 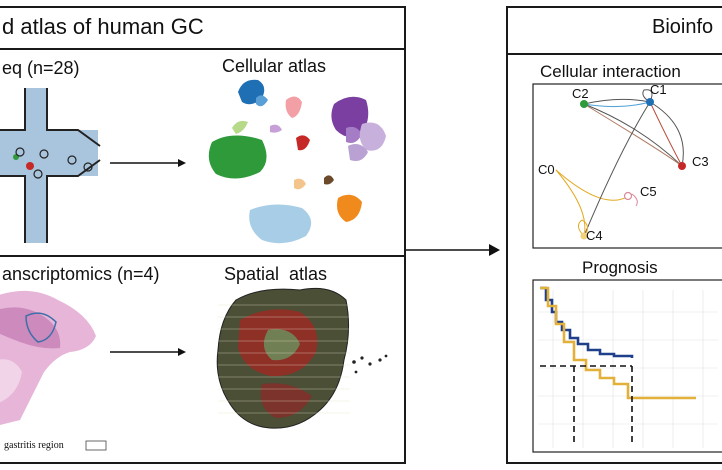 What do you see at coordinates (276, 274) in the screenshot?
I see `spatial-atlas-label: Spatial atlas` at bounding box center [276, 274].